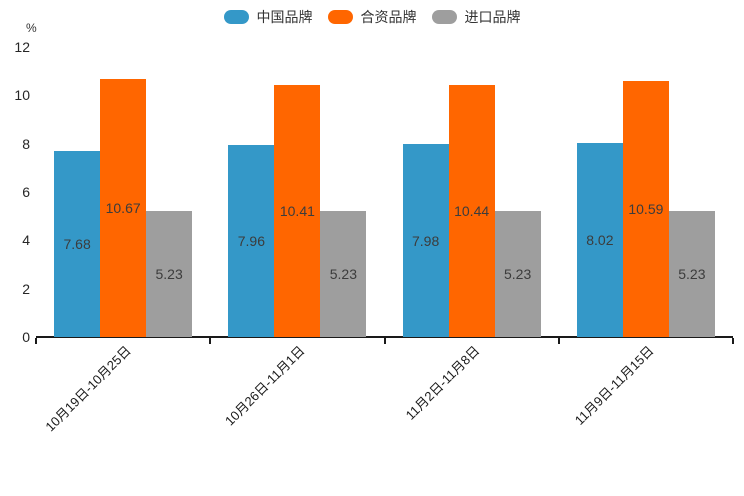  What do you see at coordinates (22, 47) in the screenshot?
I see `y-tick-label-12: 12` at bounding box center [22, 47].